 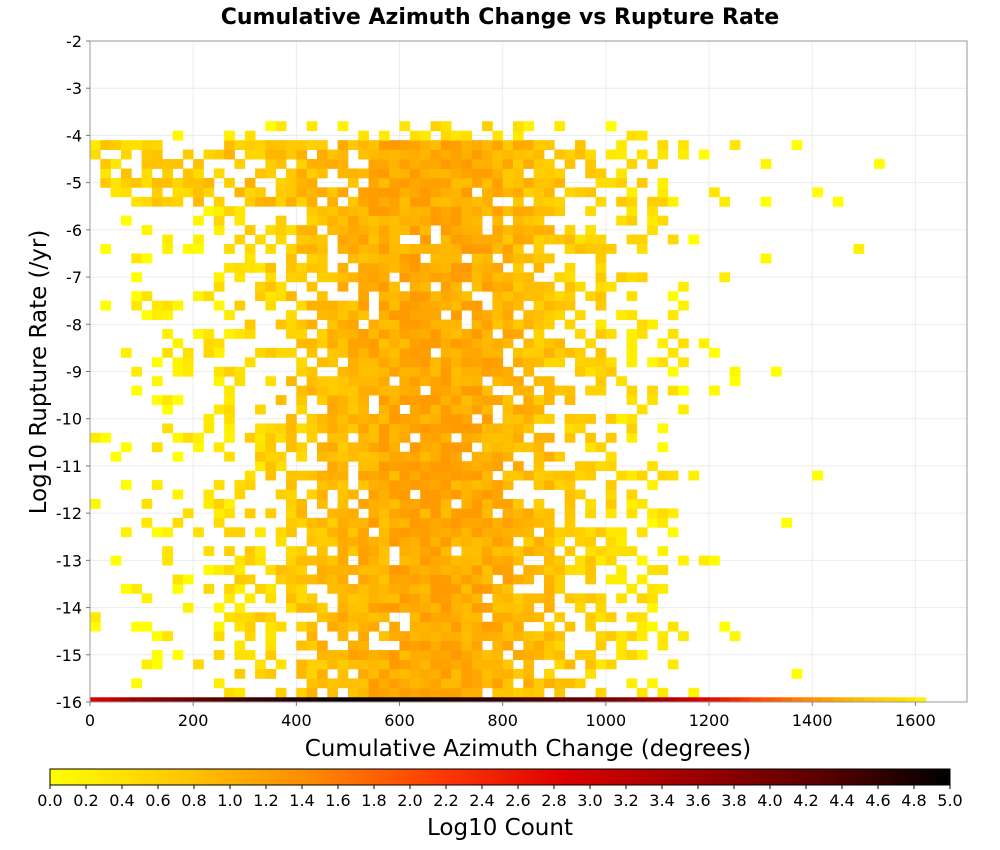 I want to click on x-tick-label: 600, so click(x=399, y=720).